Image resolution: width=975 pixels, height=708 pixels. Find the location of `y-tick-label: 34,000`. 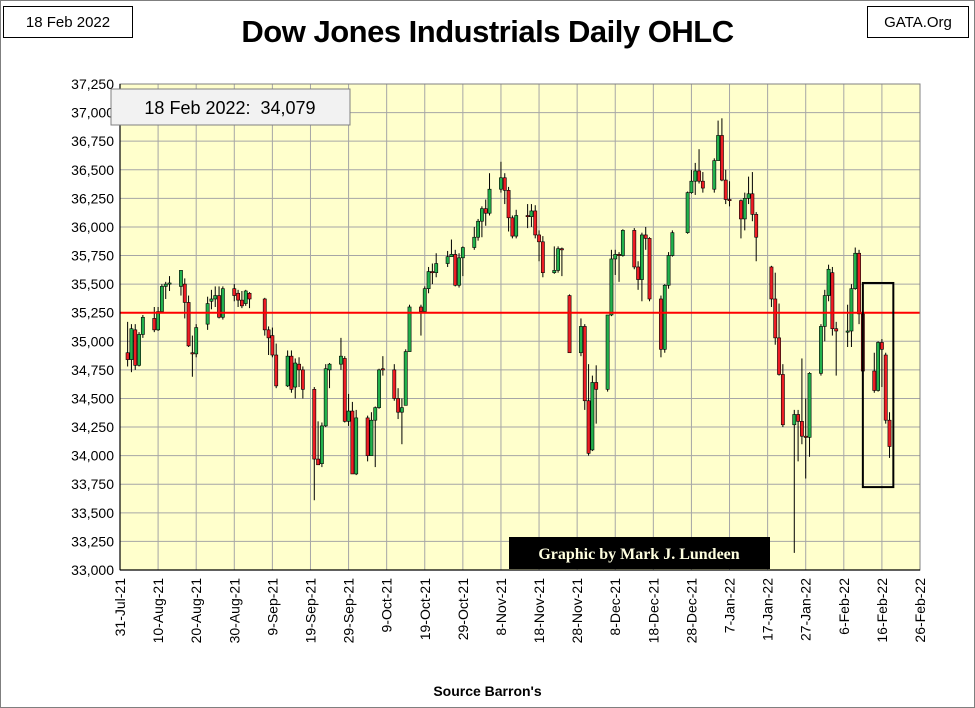

y-tick-label: 34,000 is located at coordinates (92, 456).